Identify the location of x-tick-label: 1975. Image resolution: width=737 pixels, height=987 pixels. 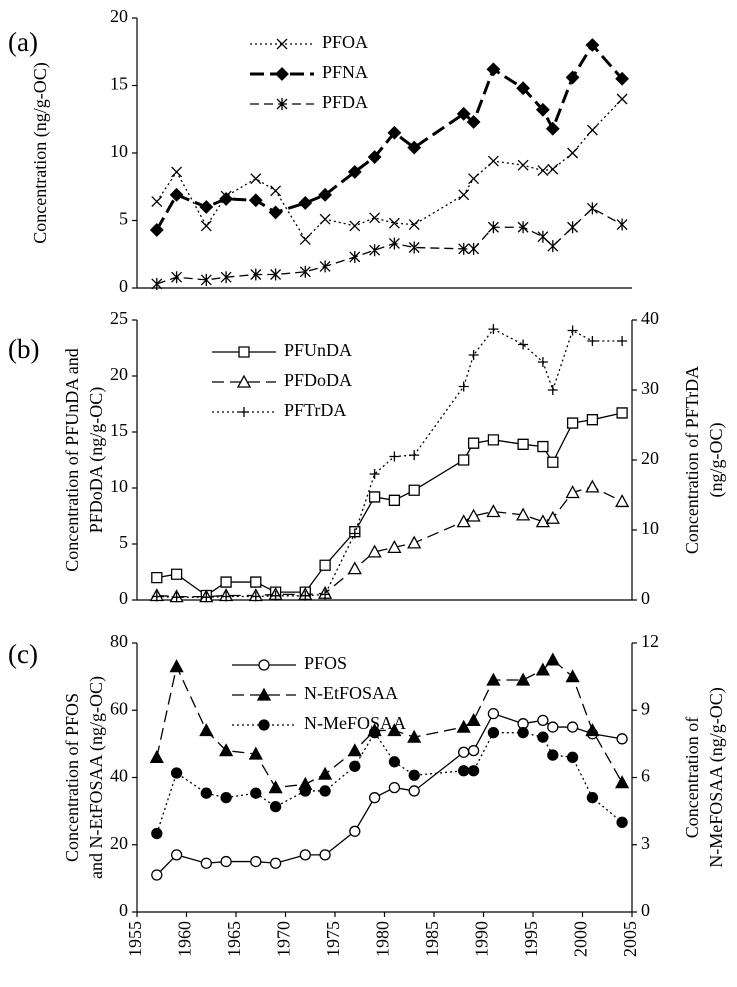
(333, 939).